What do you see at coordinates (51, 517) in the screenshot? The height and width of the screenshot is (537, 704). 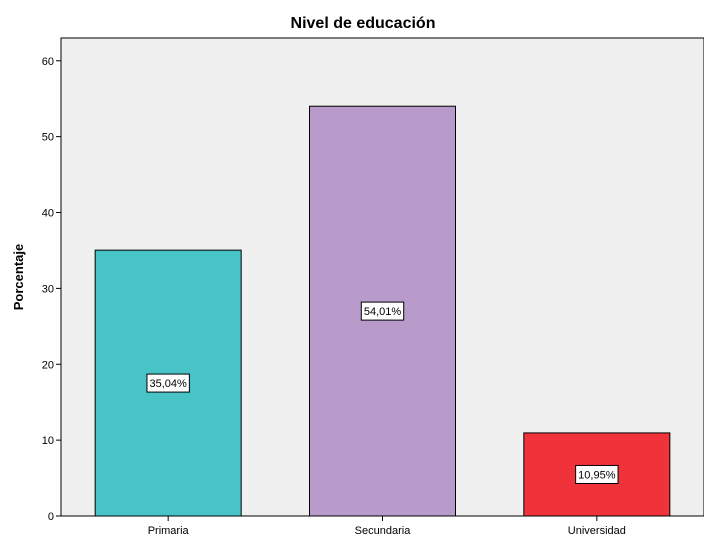 I see `y-tick-label: 0` at bounding box center [51, 517].